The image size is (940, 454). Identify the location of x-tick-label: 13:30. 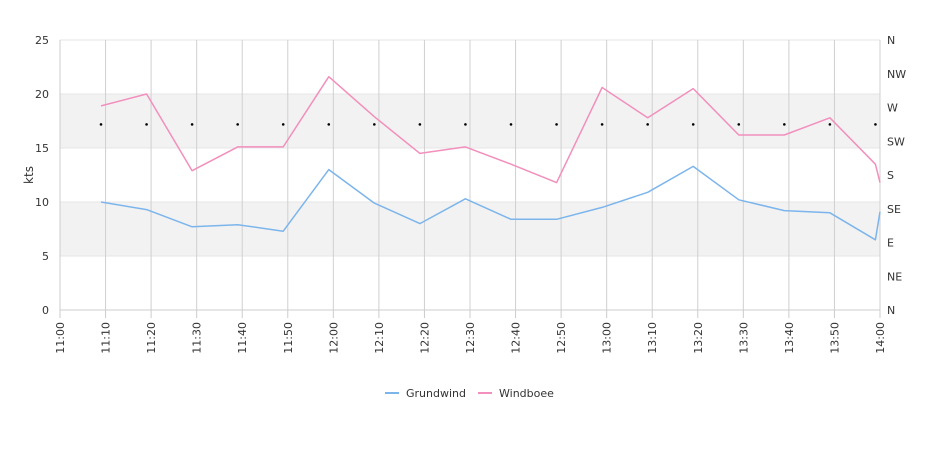
(743, 338).